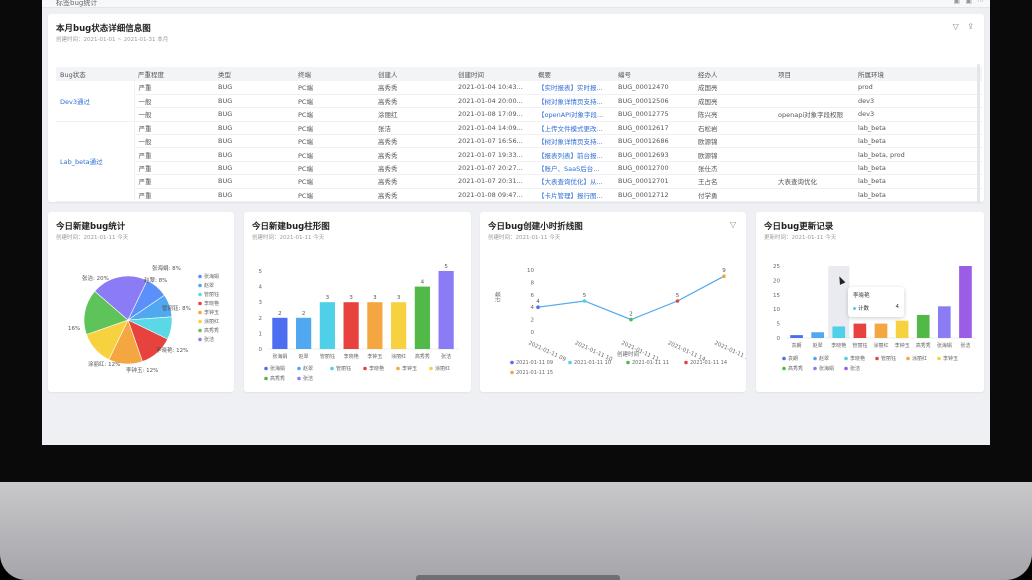 Image resolution: width=1032 pixels, height=580 pixels. What do you see at coordinates (814, 168) in the screenshot?
I see `table-cell` at bounding box center [814, 168].